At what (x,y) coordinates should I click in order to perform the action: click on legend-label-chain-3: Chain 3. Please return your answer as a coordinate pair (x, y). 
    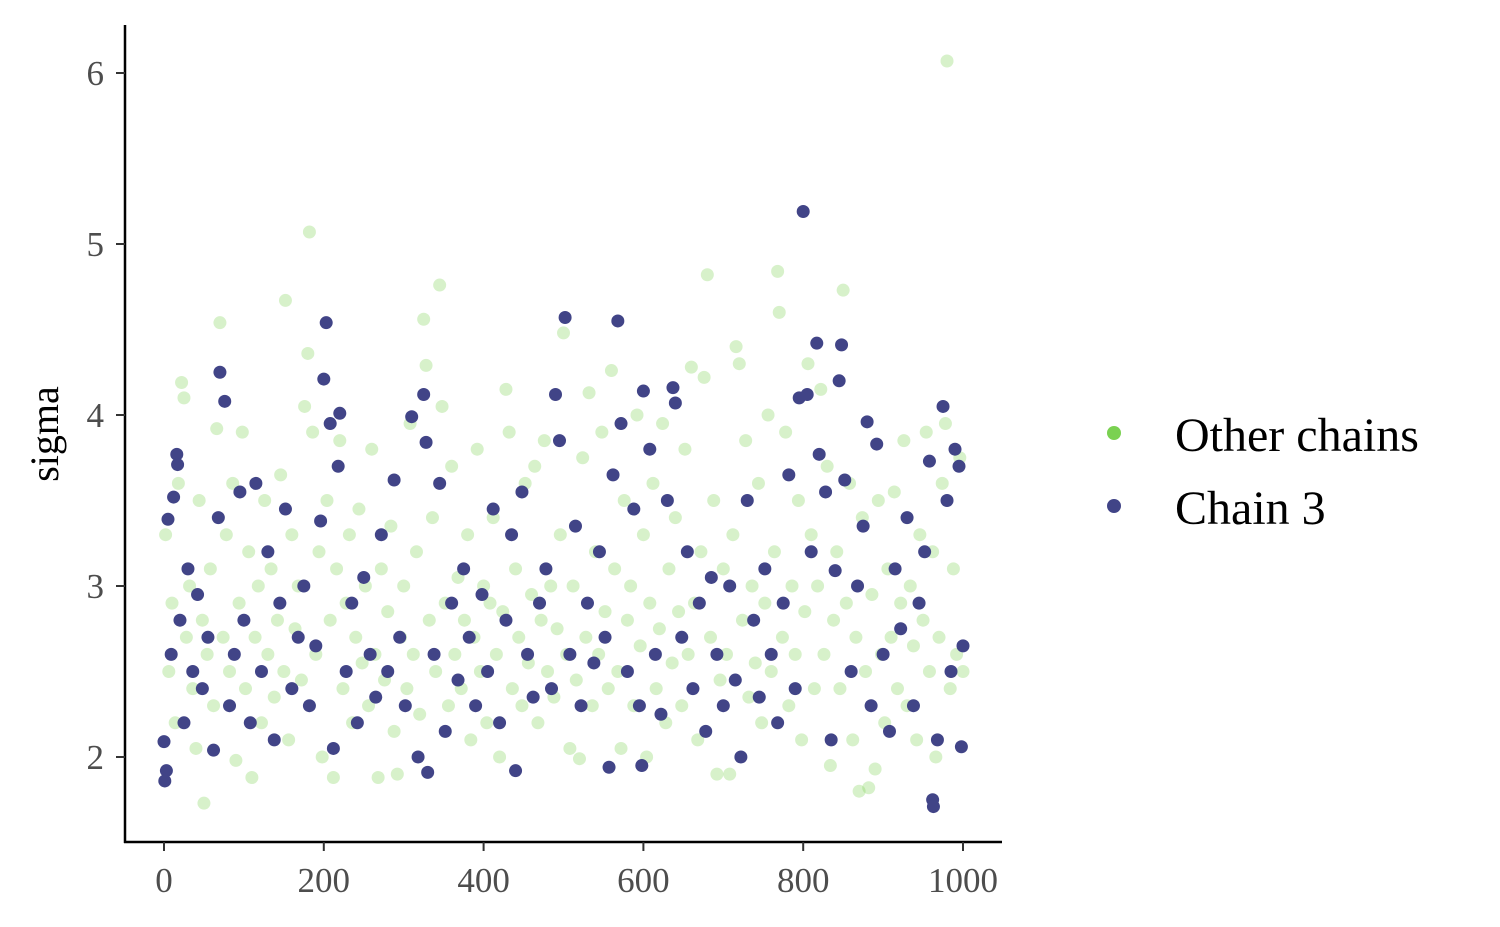
    Looking at the image, I should click on (1250, 508).